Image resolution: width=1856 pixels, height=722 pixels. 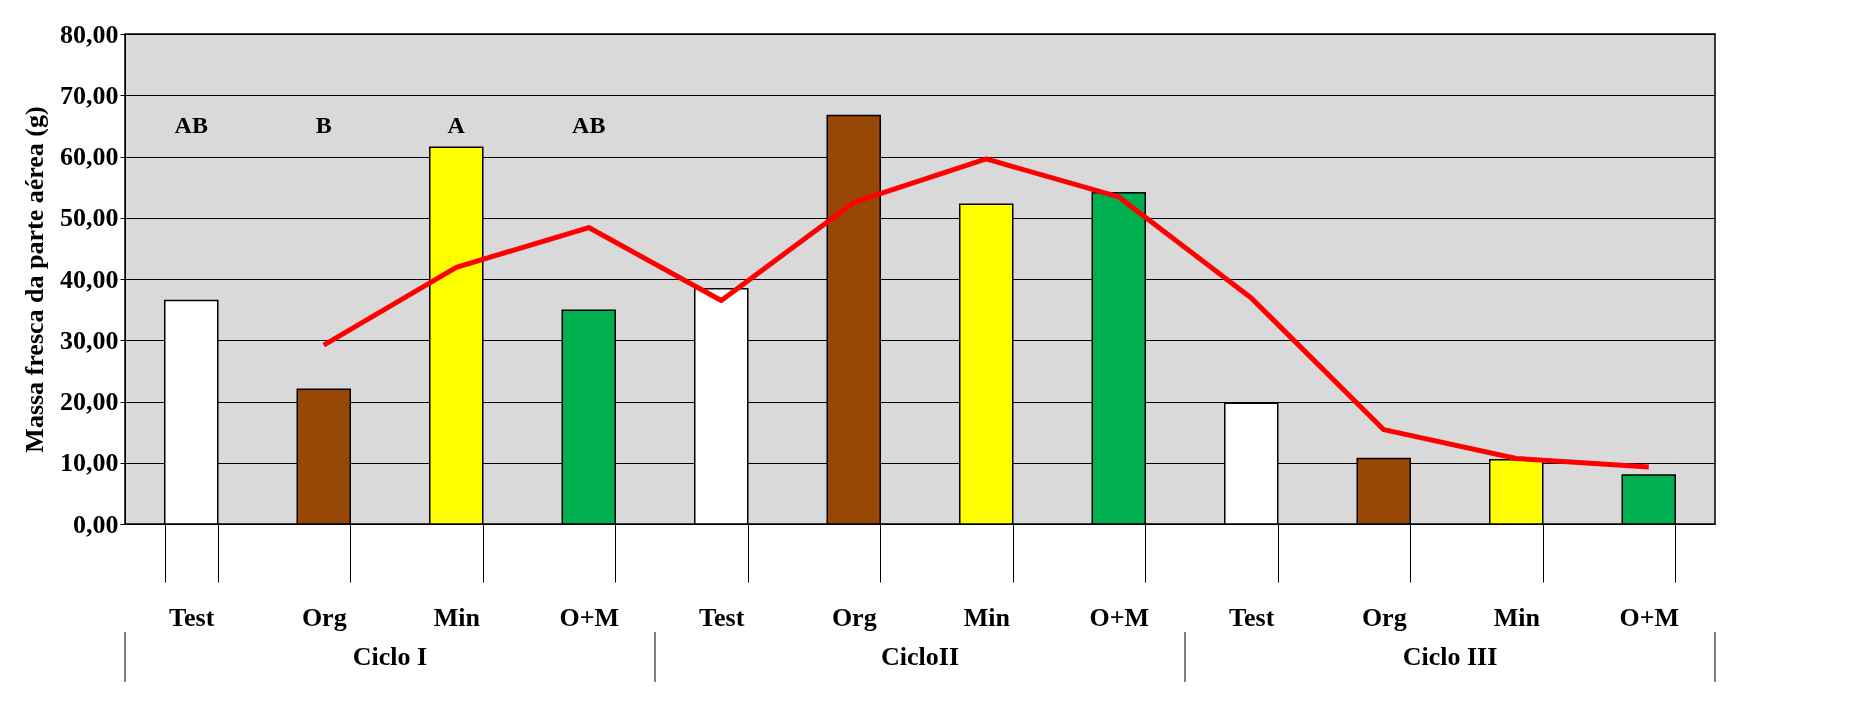 What do you see at coordinates (390, 656) in the screenshot?
I see `text: Ciclo I` at bounding box center [390, 656].